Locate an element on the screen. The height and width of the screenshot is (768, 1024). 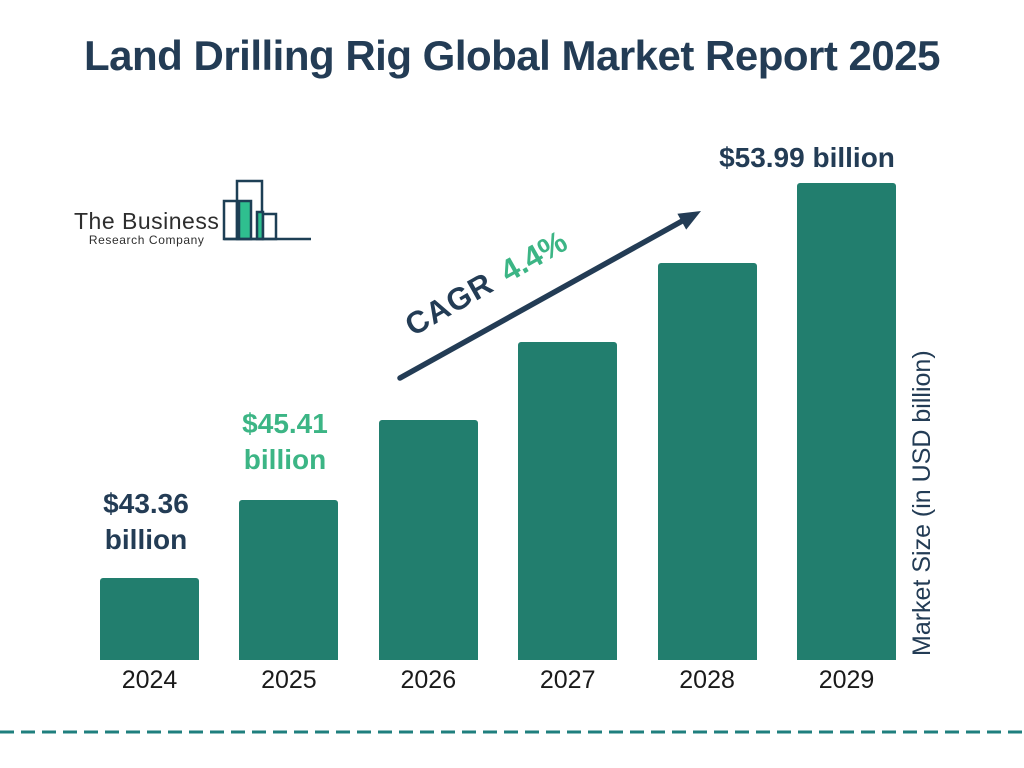
bar-2025 is located at coordinates (289, 580).